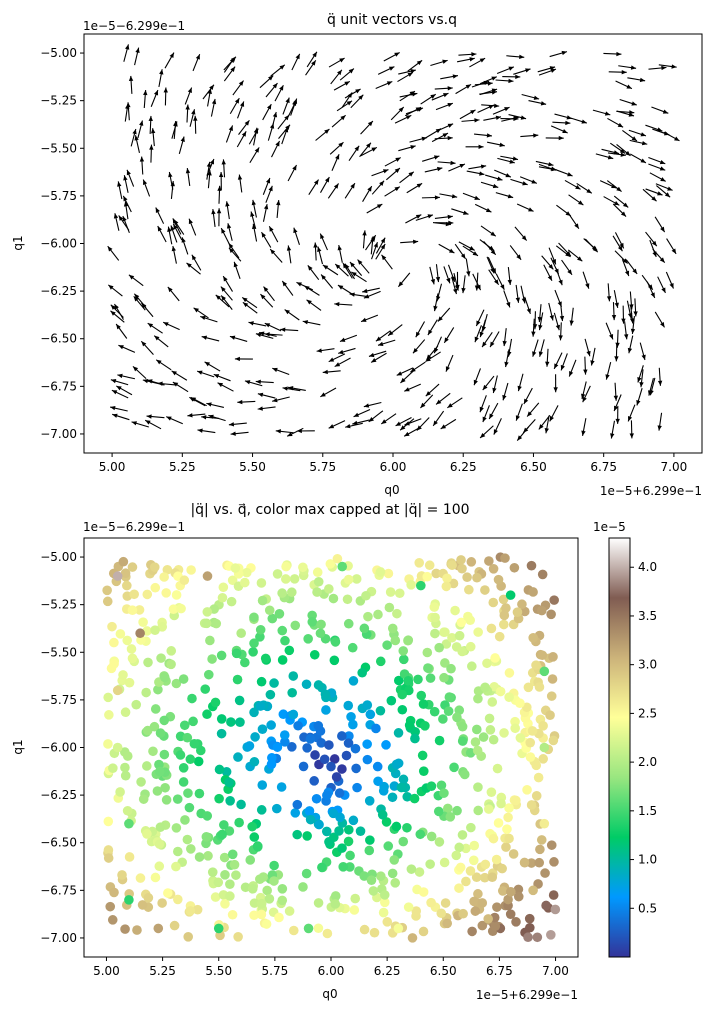 Image resolution: width=711 pixels, height=1011 pixels. Describe the element at coordinates (275, 971) in the screenshot. I see `scatter-x-tick-label: 5.75` at that location.